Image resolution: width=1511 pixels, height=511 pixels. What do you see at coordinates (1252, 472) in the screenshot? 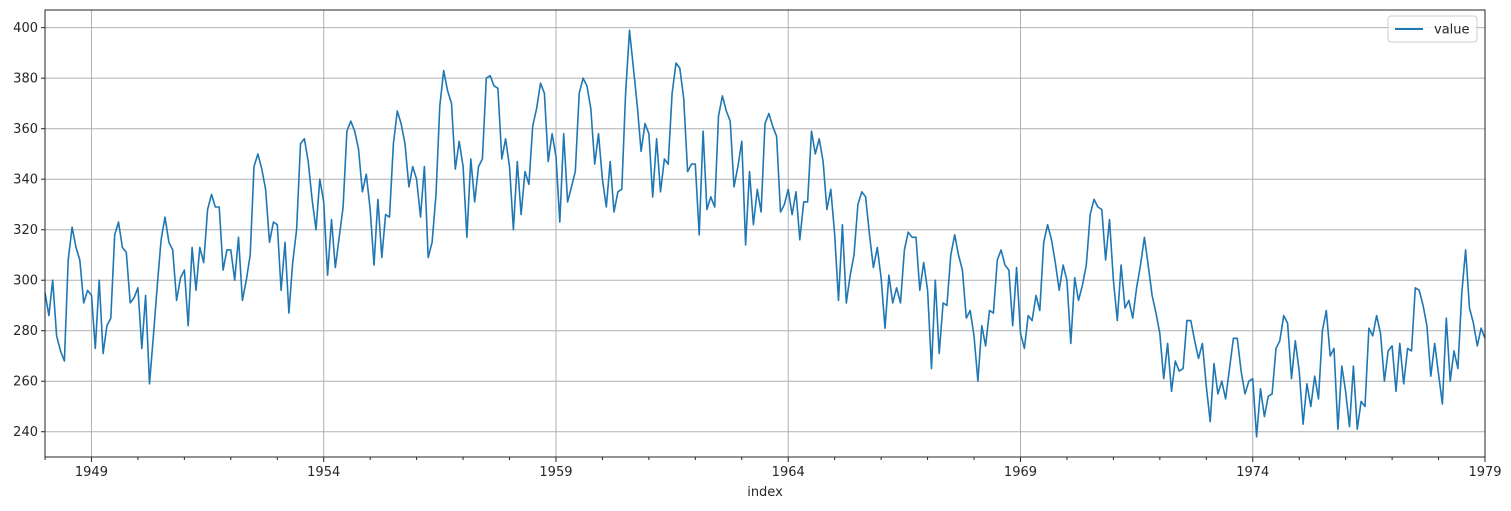
I see `x-tick-label: 1974` at bounding box center [1252, 472].